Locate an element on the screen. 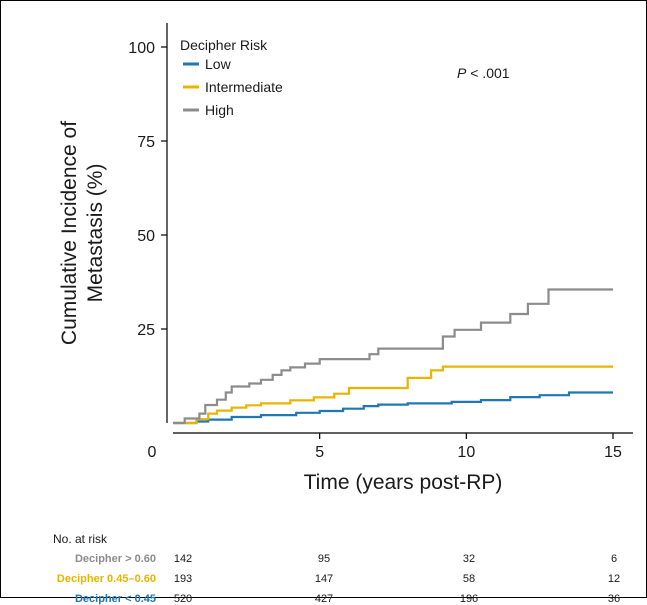 Image resolution: width=647 pixels, height=605 pixels. risk-cell: 36 is located at coordinates (614, 599).